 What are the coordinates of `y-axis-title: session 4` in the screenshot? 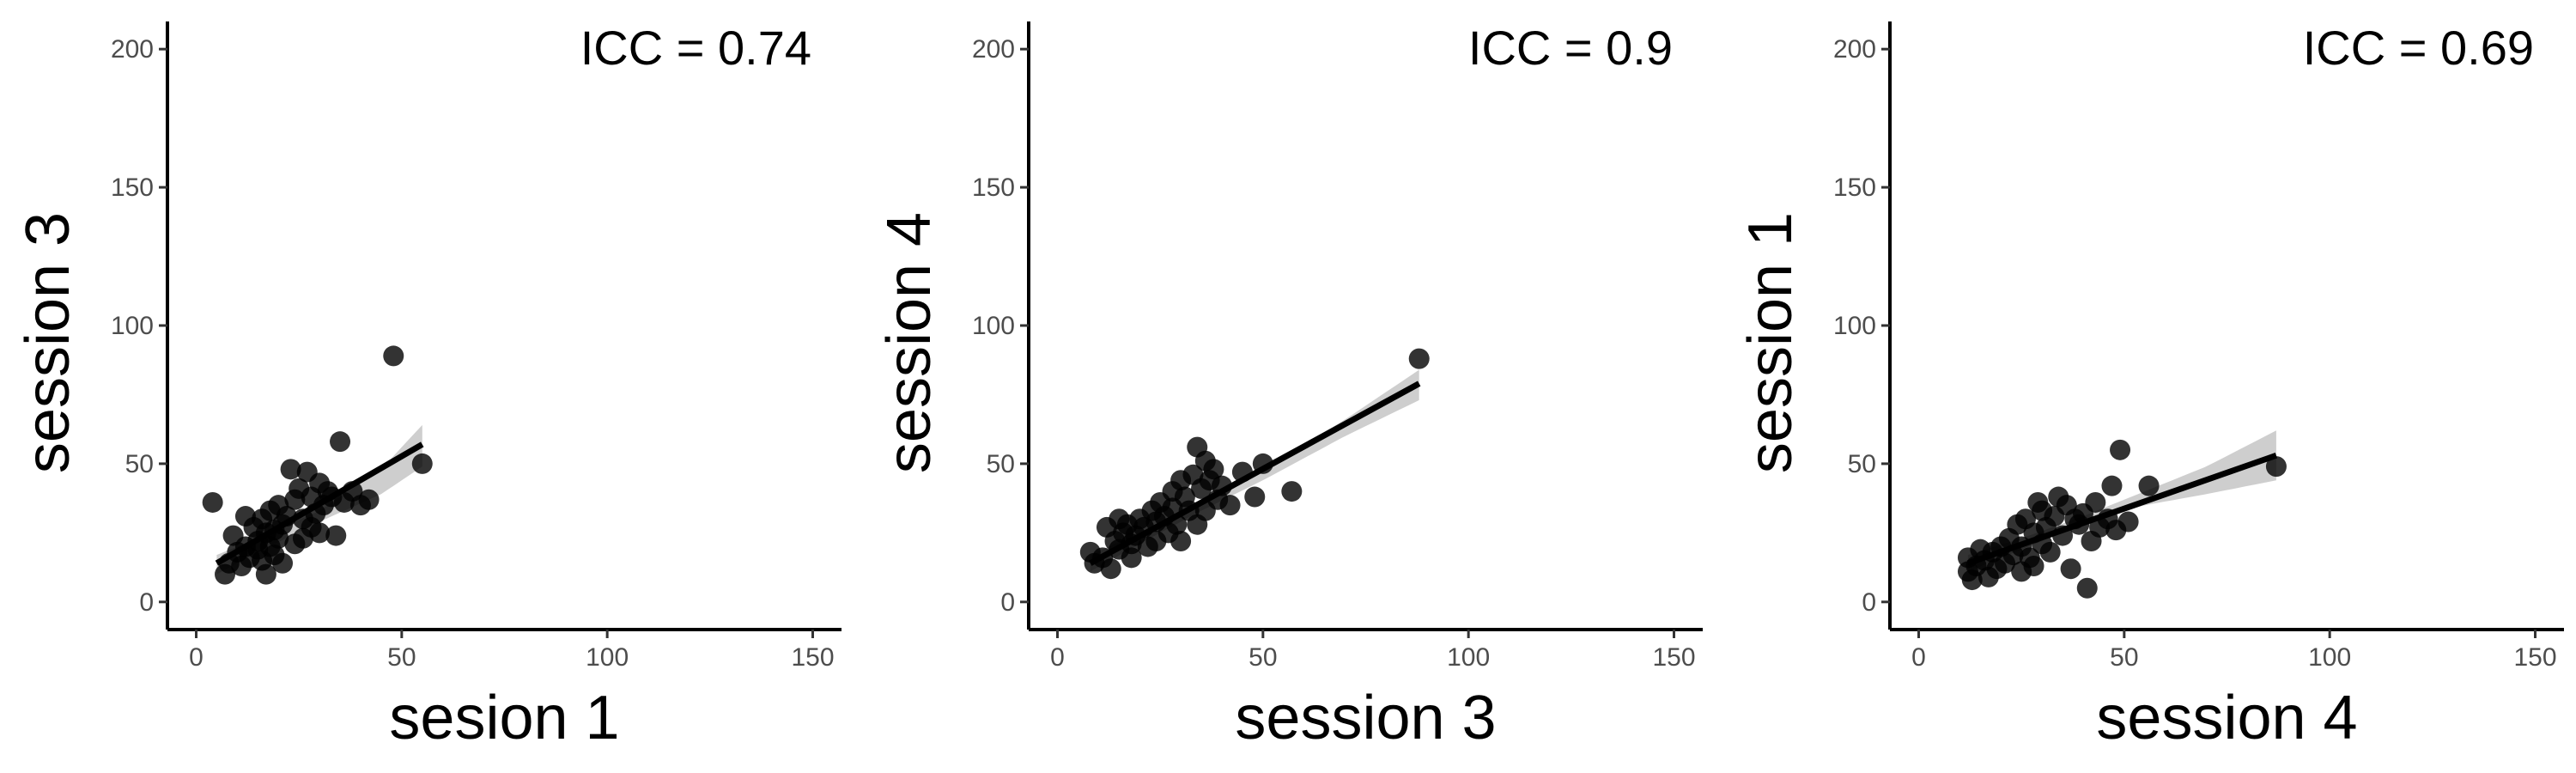 It's located at (910, 342).